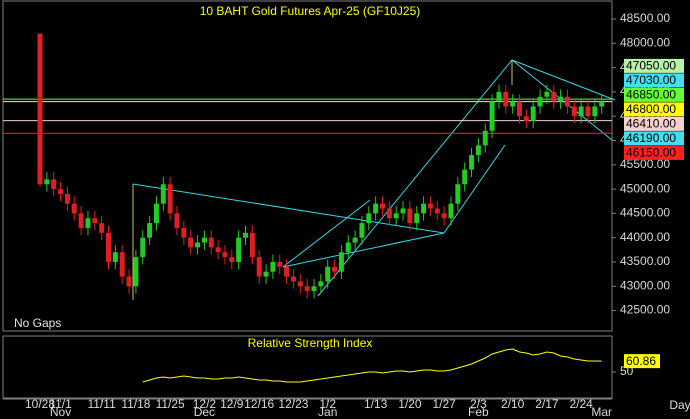 Image resolution: width=690 pixels, height=419 pixels. What do you see at coordinates (327, 412) in the screenshot?
I see `month-label: Jan` at bounding box center [327, 412].